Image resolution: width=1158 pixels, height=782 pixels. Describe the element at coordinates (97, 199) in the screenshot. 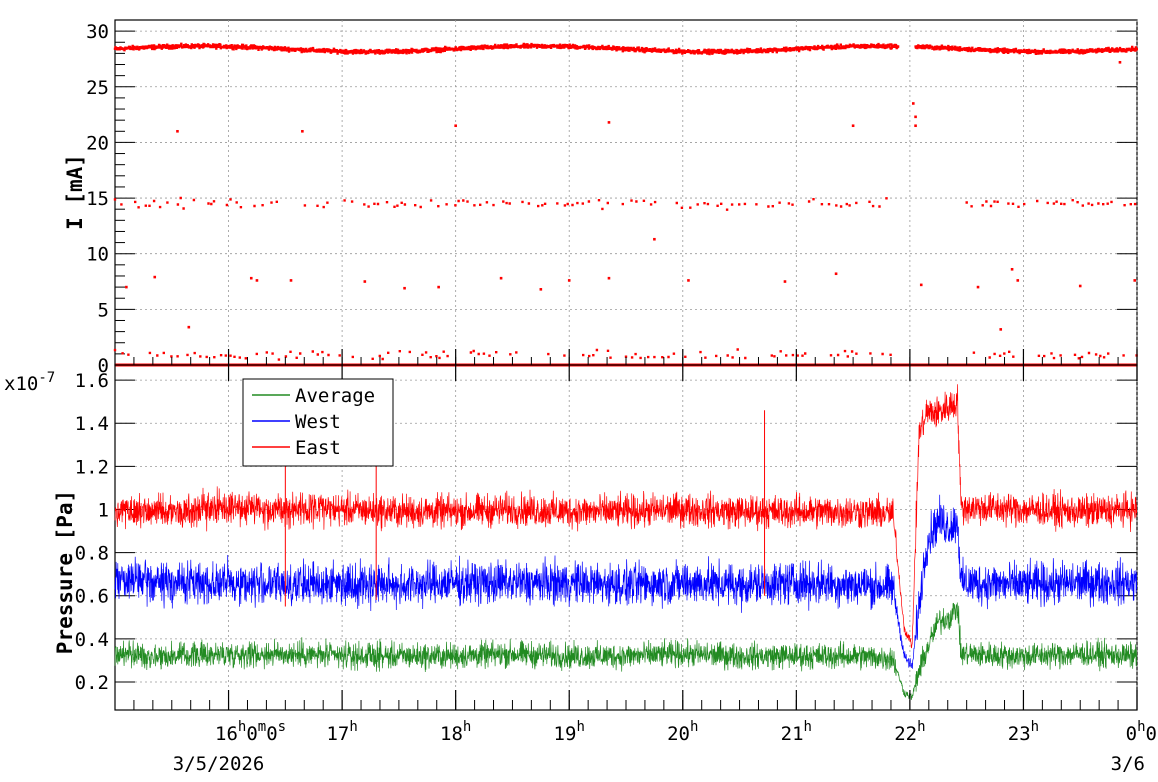

I see `current-y-tick-label: 15` at that location.